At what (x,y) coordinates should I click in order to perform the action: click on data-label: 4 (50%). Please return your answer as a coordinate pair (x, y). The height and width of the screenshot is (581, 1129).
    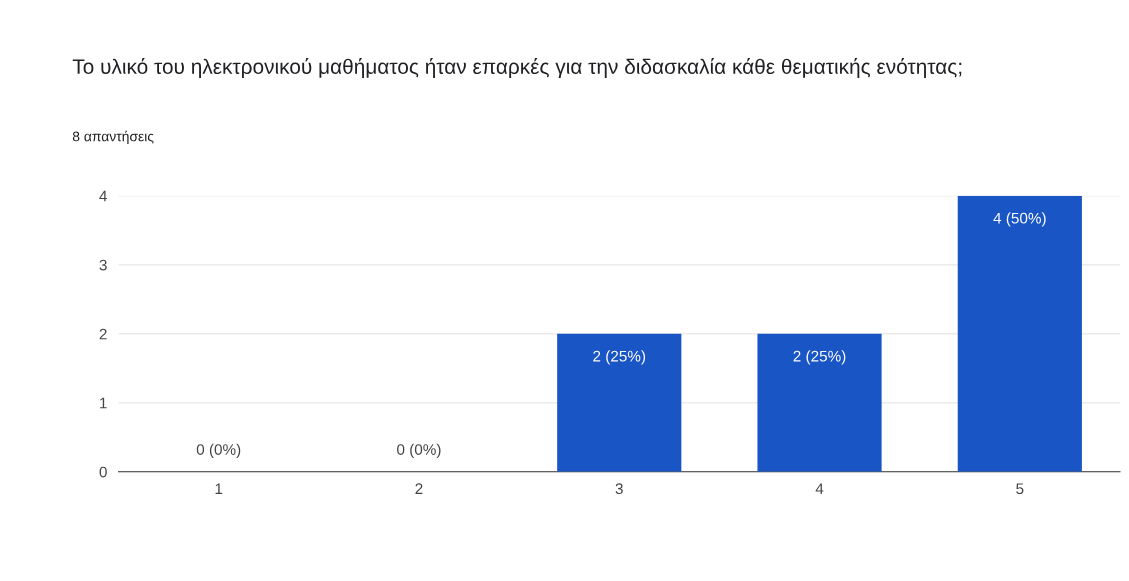
    Looking at the image, I should click on (1019, 219).